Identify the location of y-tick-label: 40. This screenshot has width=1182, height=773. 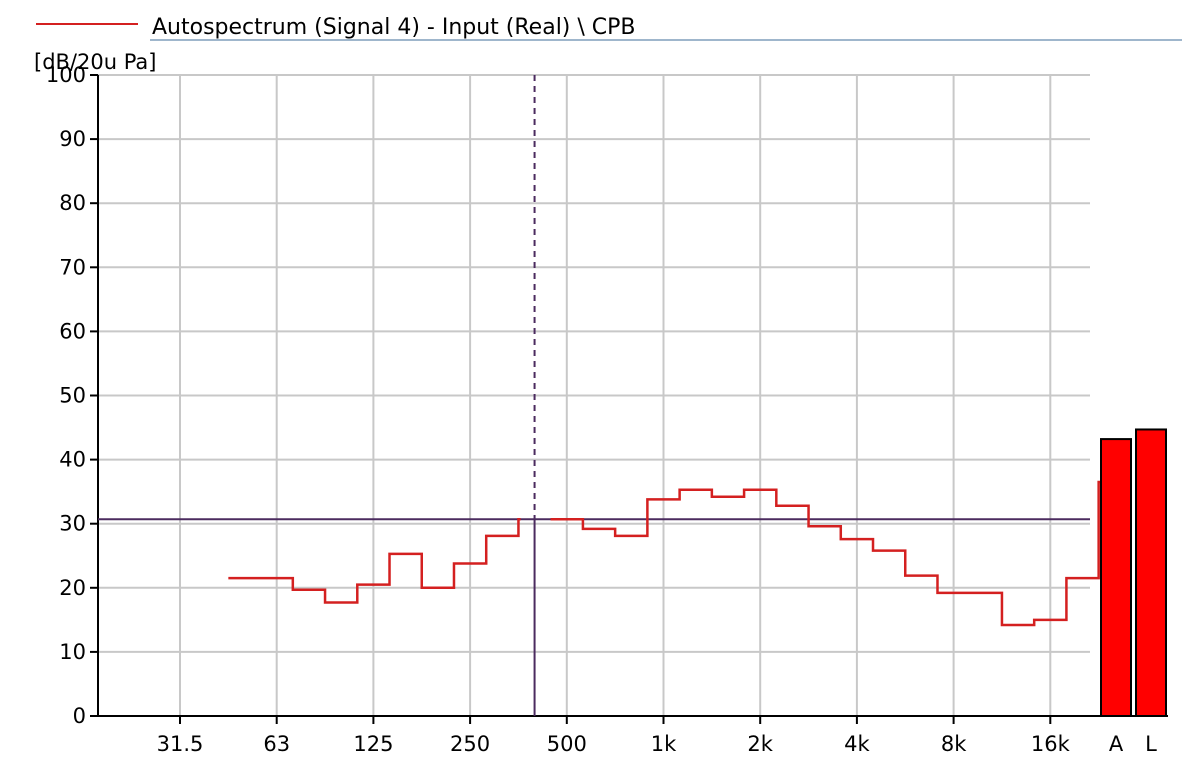
(72, 460).